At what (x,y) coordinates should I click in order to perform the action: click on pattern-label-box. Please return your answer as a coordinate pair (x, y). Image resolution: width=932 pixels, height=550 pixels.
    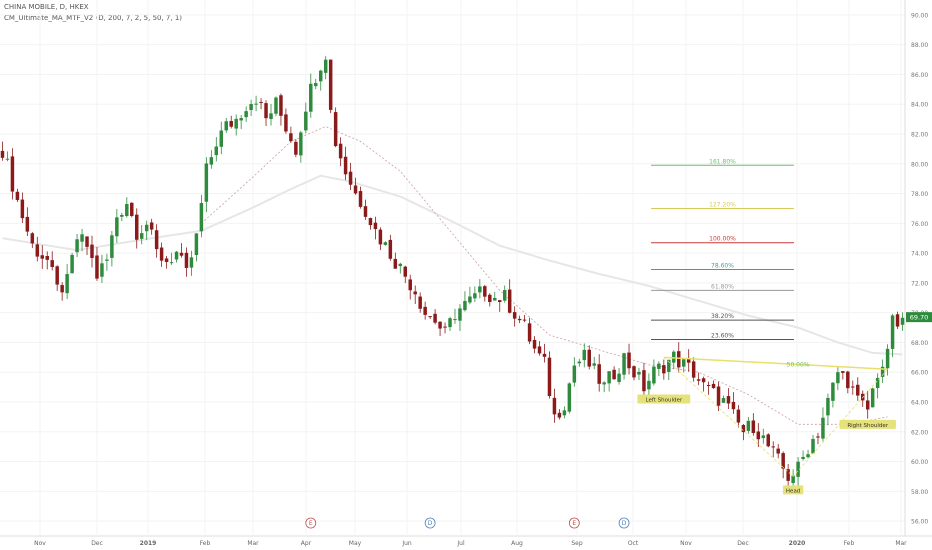
    Looking at the image, I should click on (664, 399).